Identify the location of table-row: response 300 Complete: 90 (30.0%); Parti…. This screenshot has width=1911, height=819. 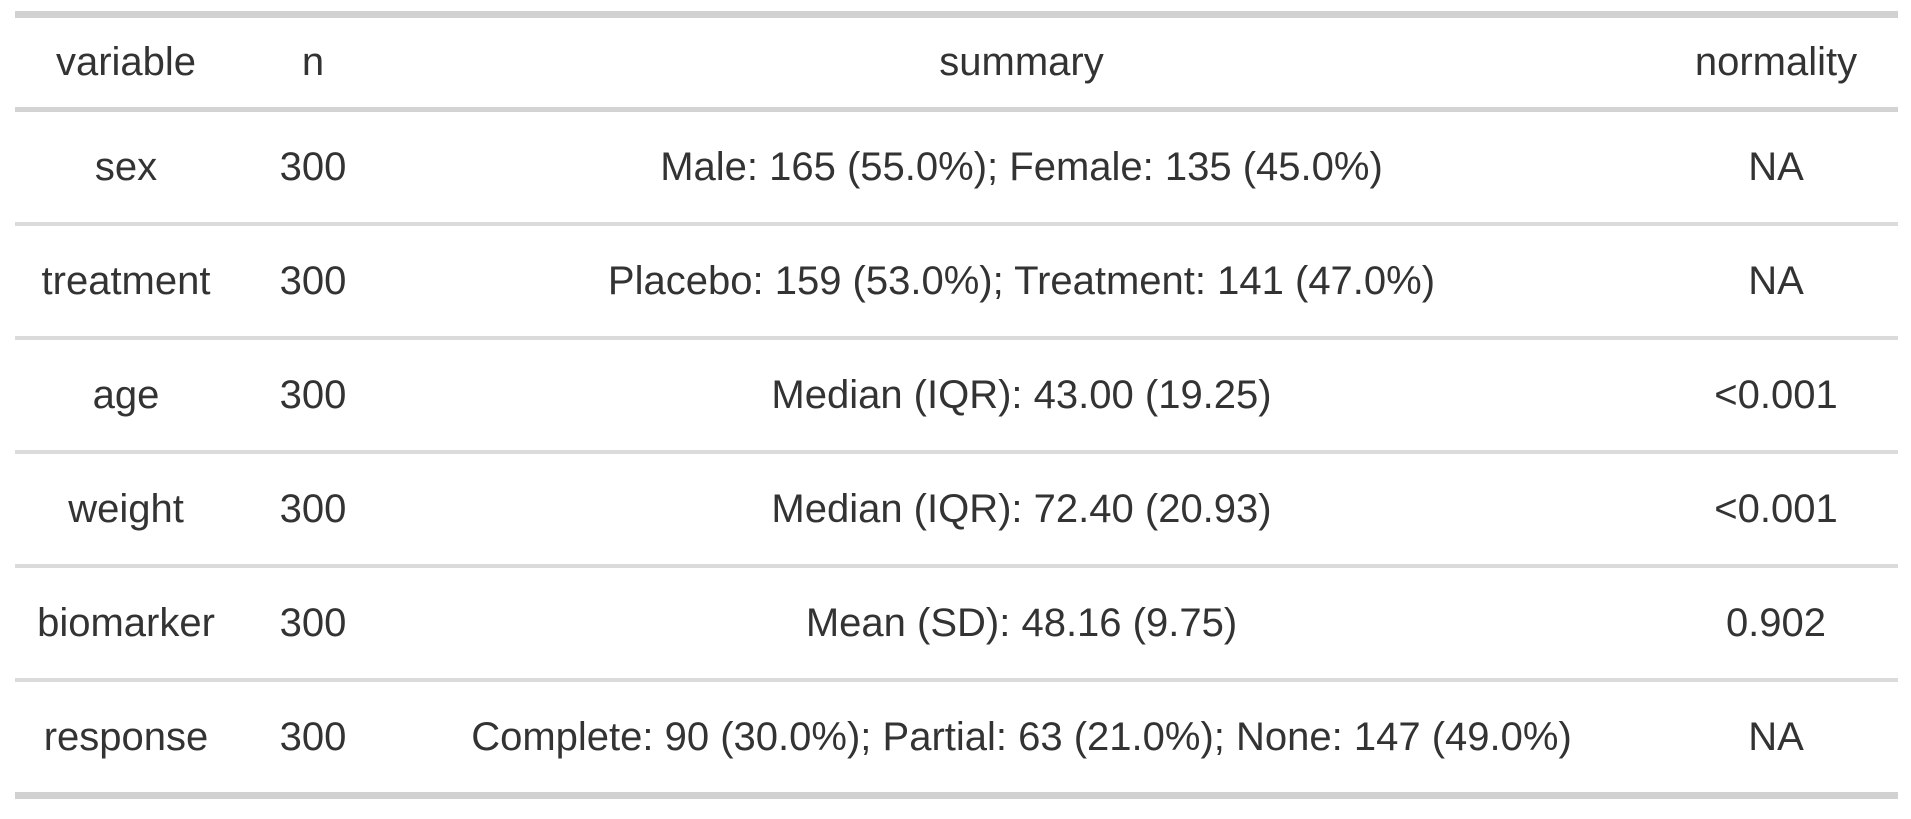
(956, 737).